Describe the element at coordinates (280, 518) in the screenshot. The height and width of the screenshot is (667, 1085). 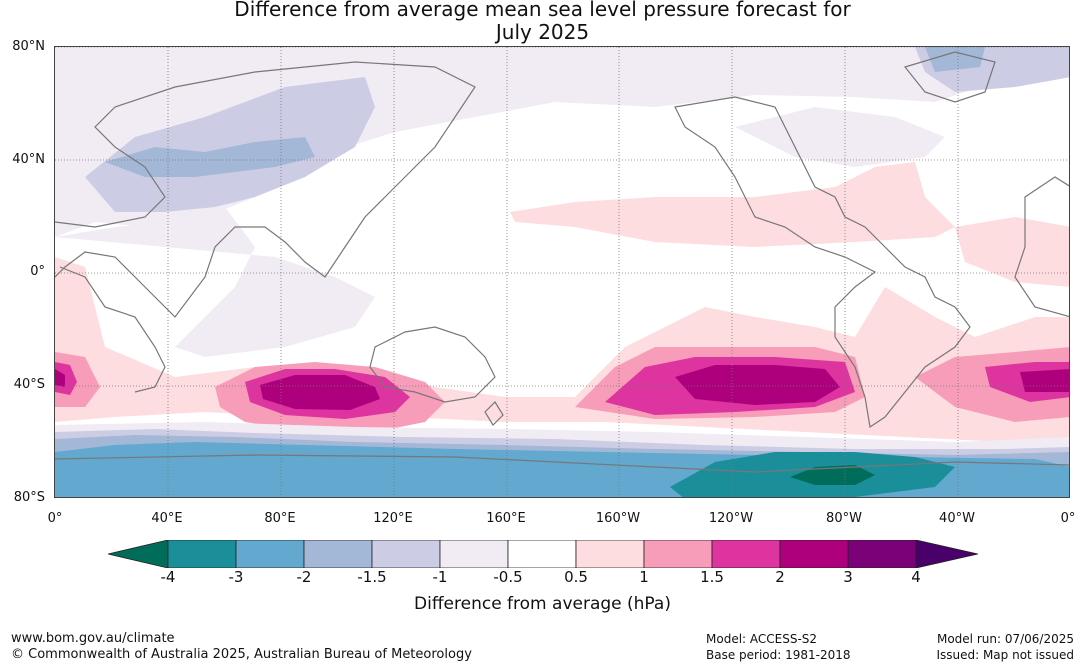
I see `lon-label-80e: 80°E` at that location.